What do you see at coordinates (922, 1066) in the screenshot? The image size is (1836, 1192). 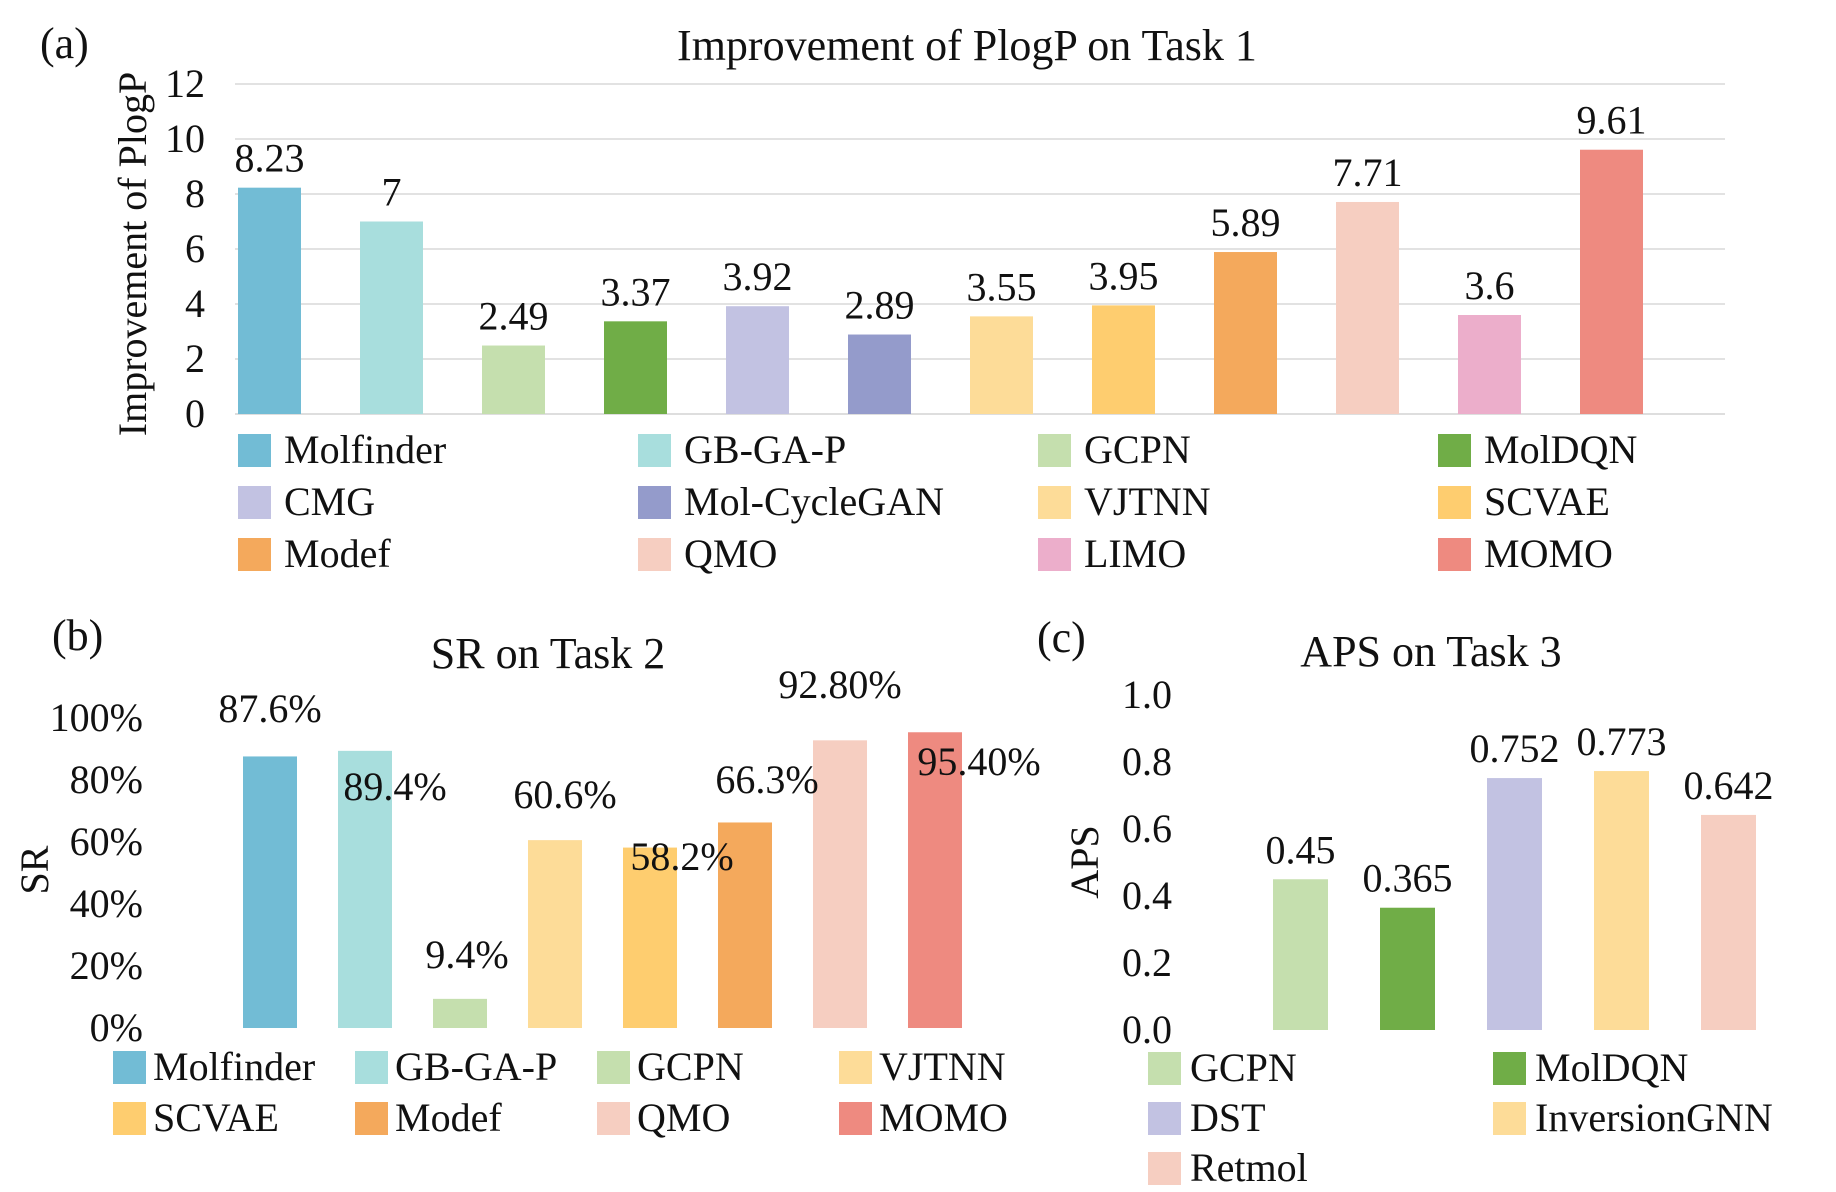 I see `b-legend-item-vjtnn: VJTNN` at bounding box center [922, 1066].